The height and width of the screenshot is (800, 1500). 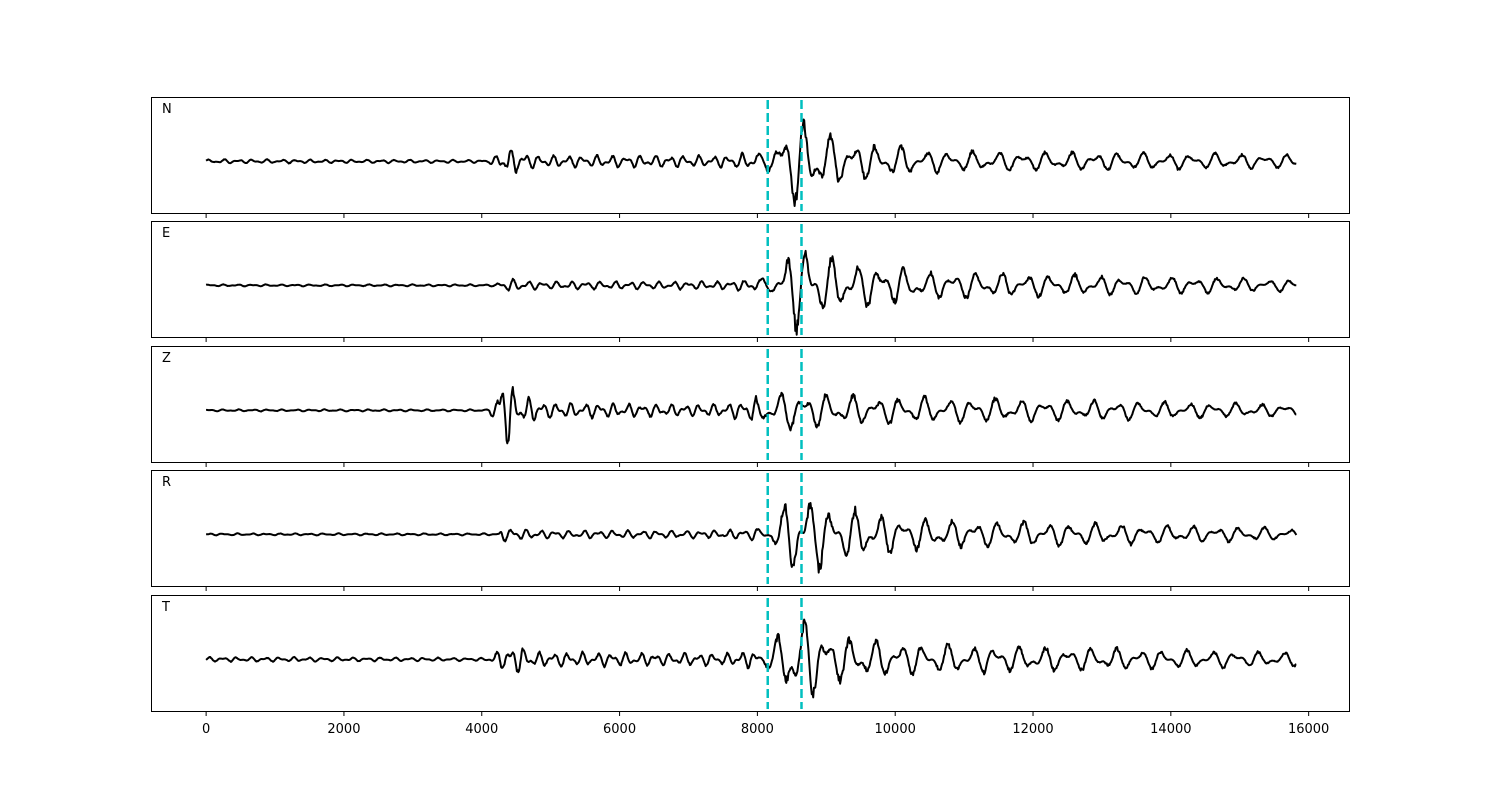 What do you see at coordinates (1170, 729) in the screenshot?
I see `x-tick-label: 14000` at bounding box center [1170, 729].